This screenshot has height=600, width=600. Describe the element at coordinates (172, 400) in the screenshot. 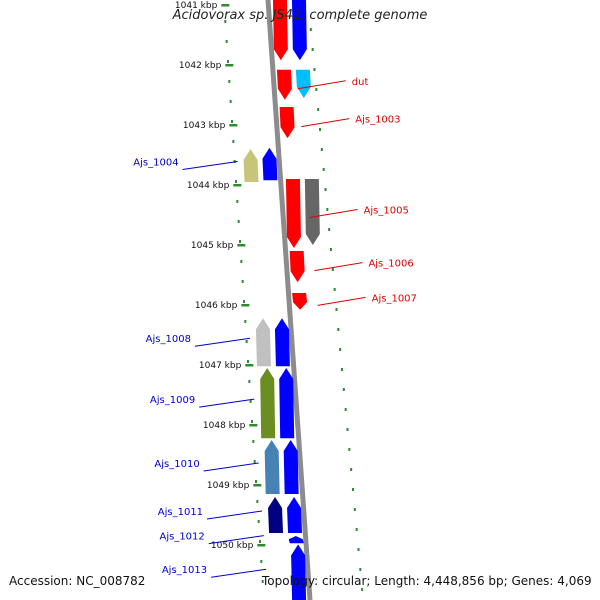

I see `gene-label: Ajs_1009` at that location.